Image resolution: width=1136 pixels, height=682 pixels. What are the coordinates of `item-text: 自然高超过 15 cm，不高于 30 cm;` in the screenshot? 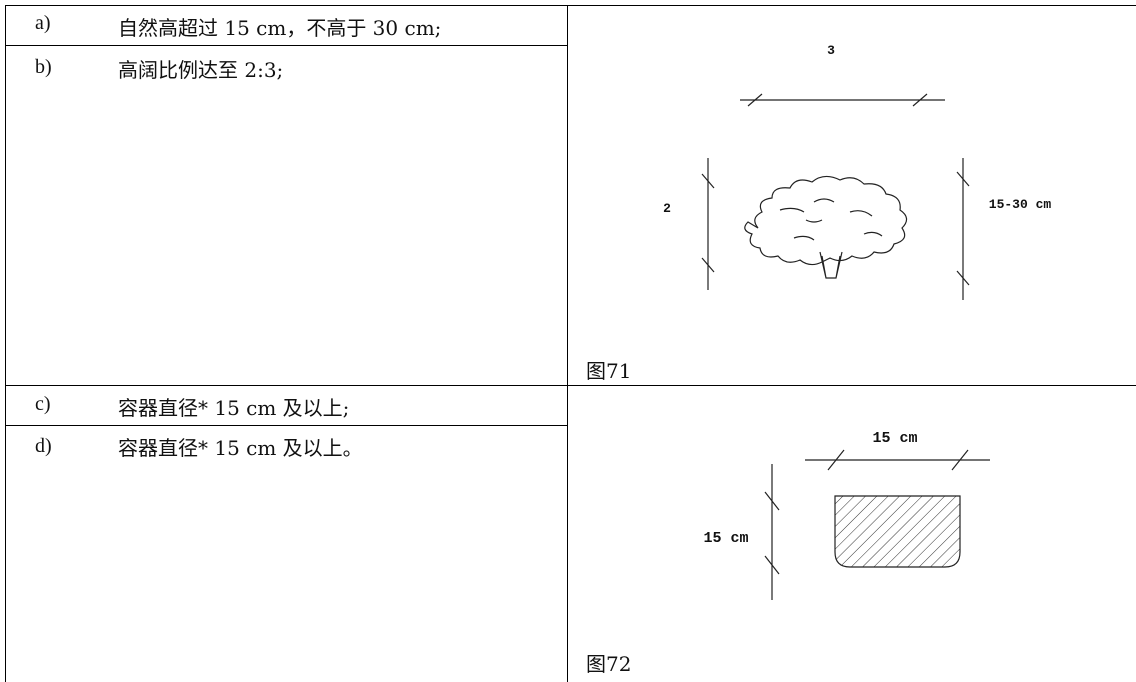 It's located at (280, 28).